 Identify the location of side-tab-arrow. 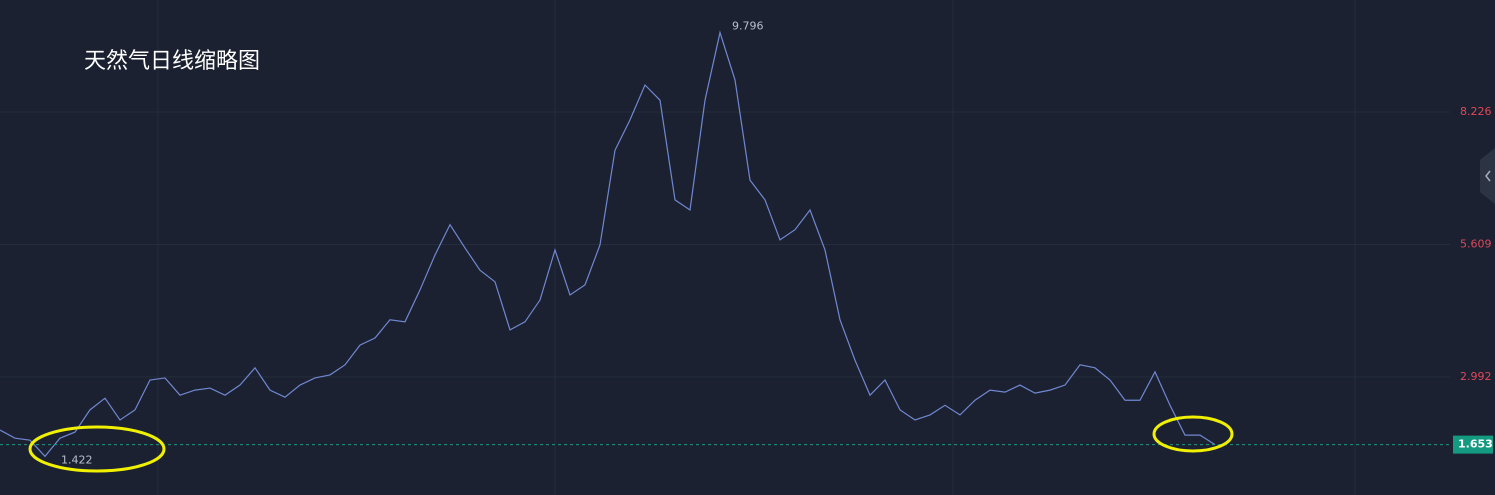
(1488, 176).